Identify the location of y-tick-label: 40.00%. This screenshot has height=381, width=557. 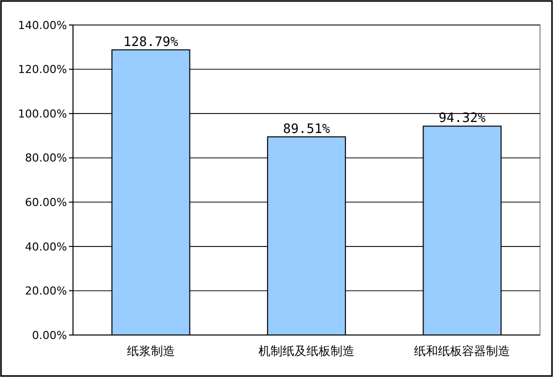
(46, 247).